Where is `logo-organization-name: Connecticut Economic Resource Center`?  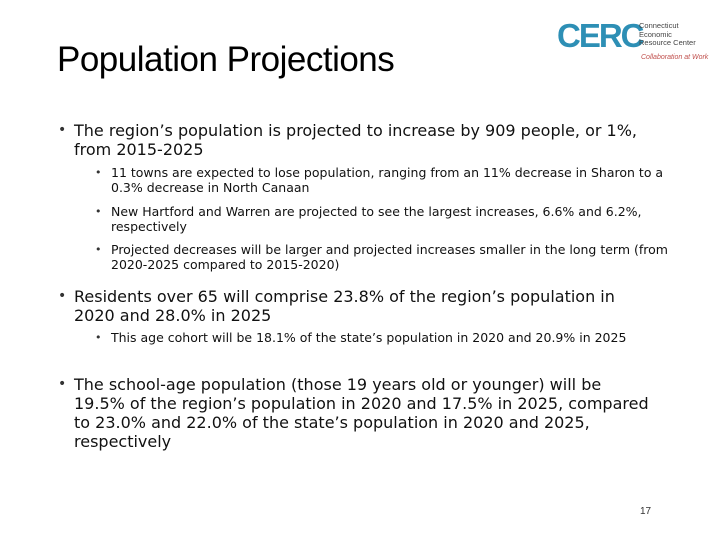 logo-organization-name: Connecticut Economic Resource Center is located at coordinates (667, 34).